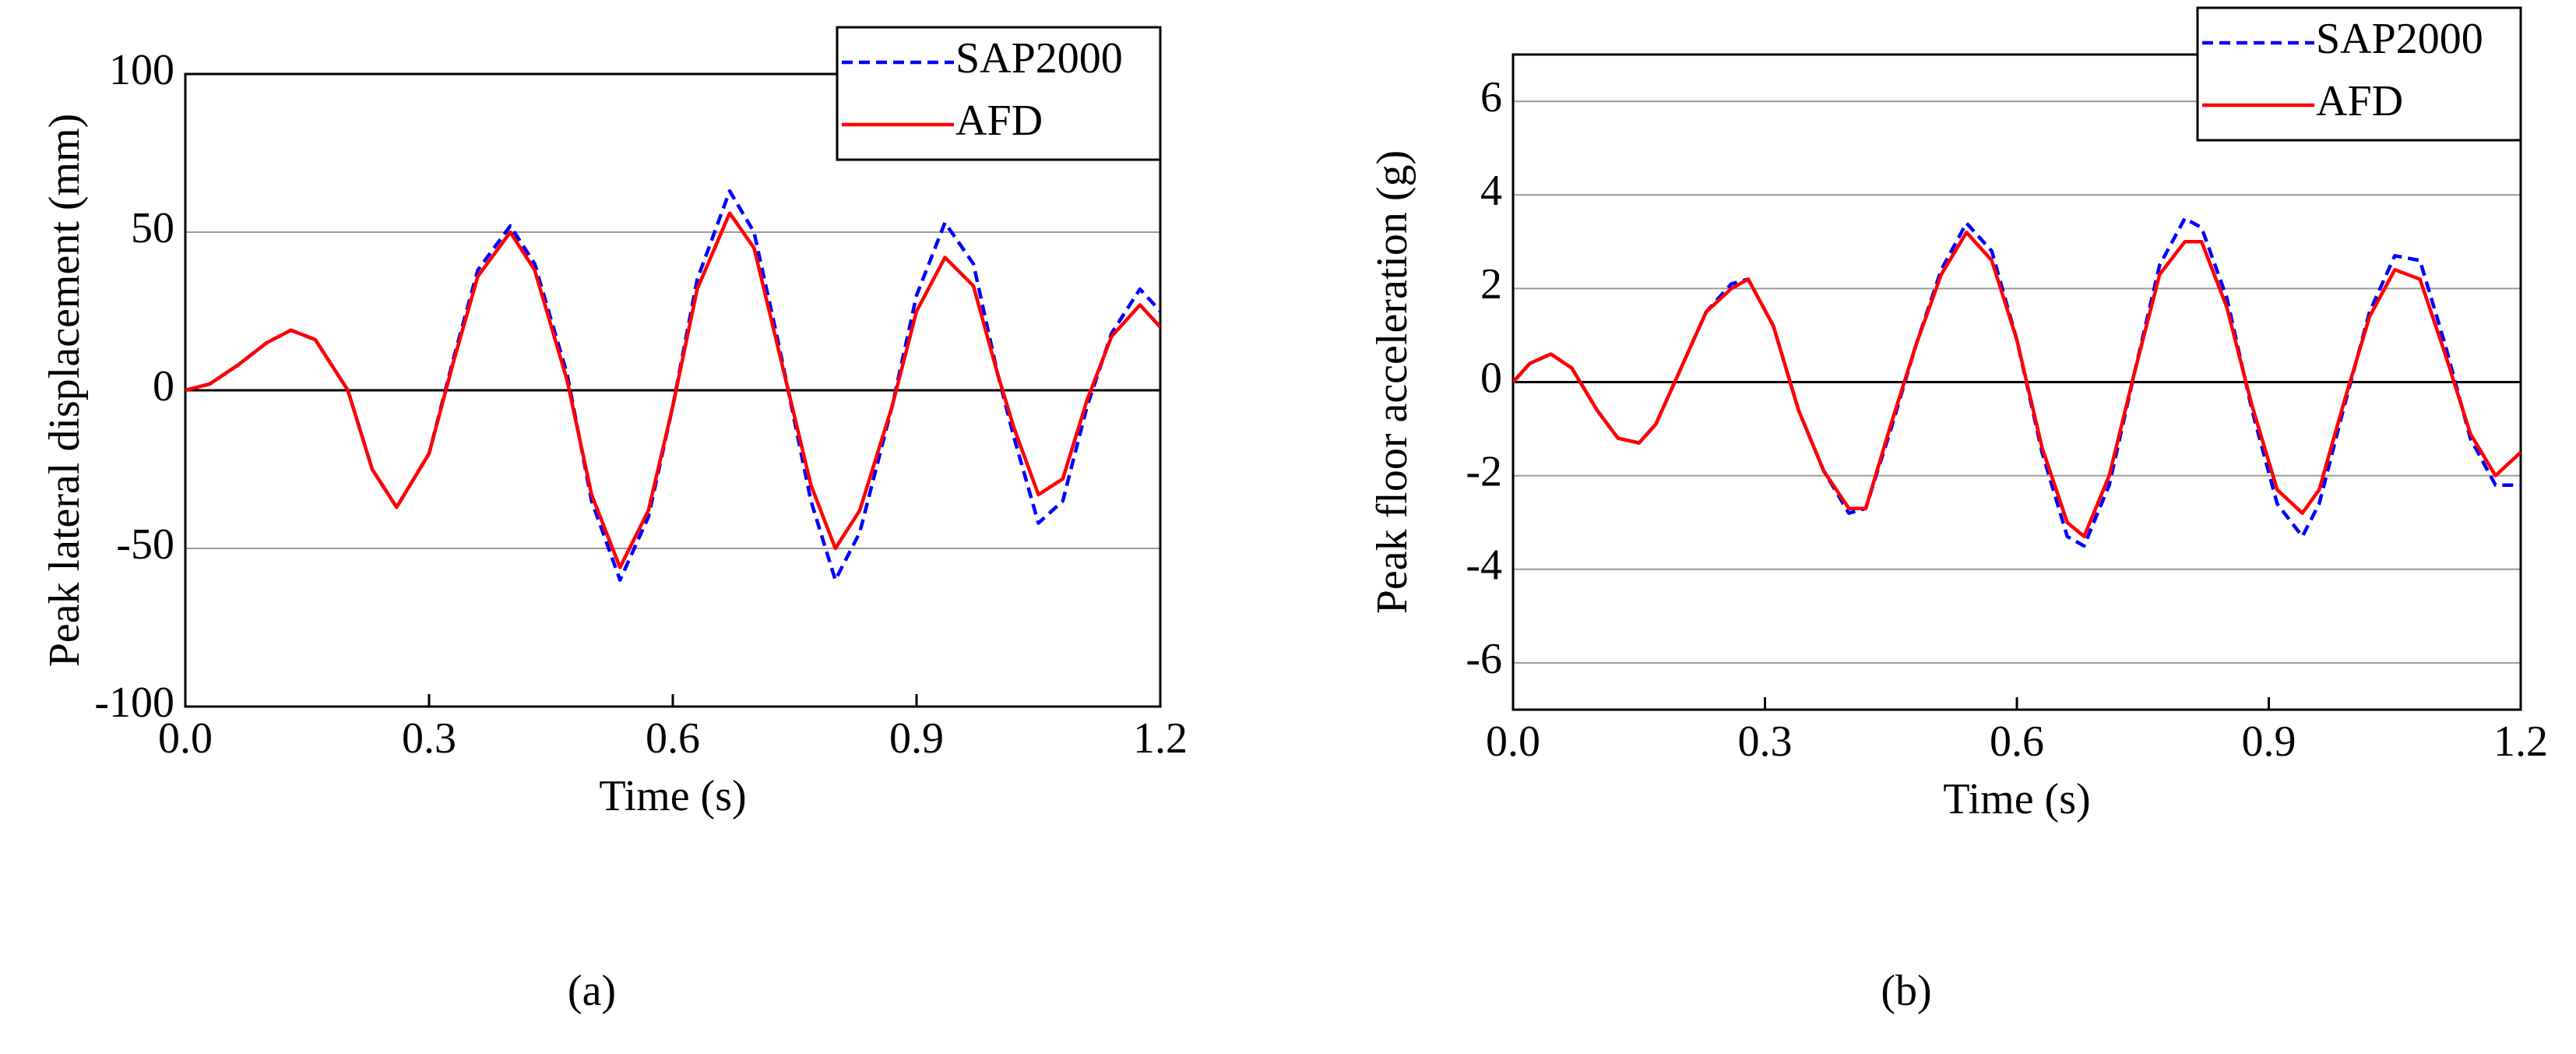  Describe the element at coordinates (134, 703) in the screenshot. I see `y-tick-label: -100` at that location.